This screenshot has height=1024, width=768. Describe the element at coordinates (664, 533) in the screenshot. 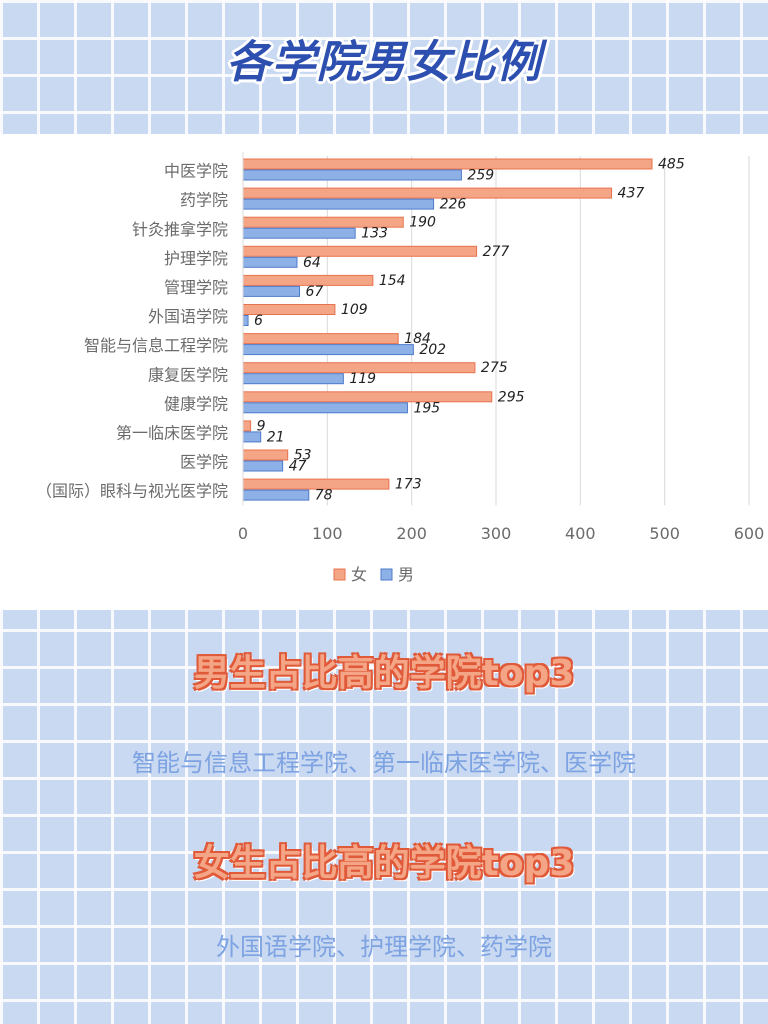

I see `x-tick-label-5: 500` at that location.